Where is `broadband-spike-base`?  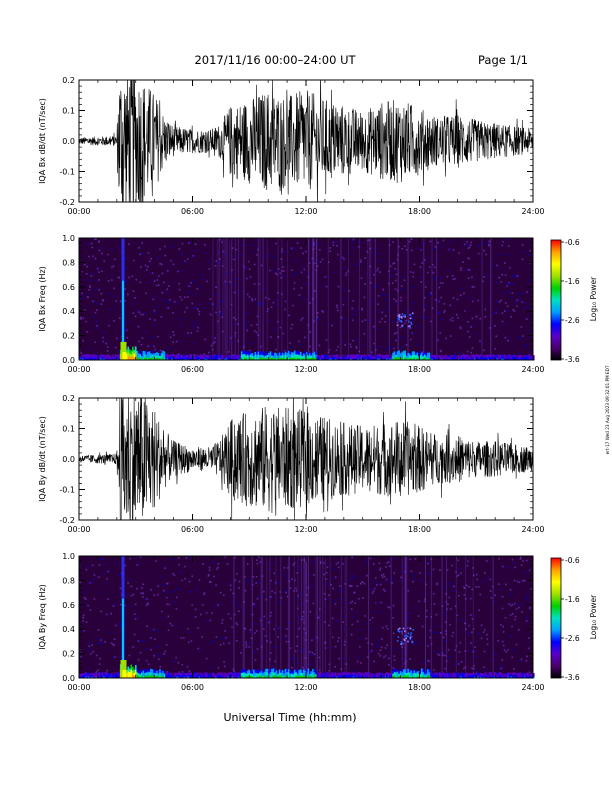
broadband-spike-base is located at coordinates (123, 669).